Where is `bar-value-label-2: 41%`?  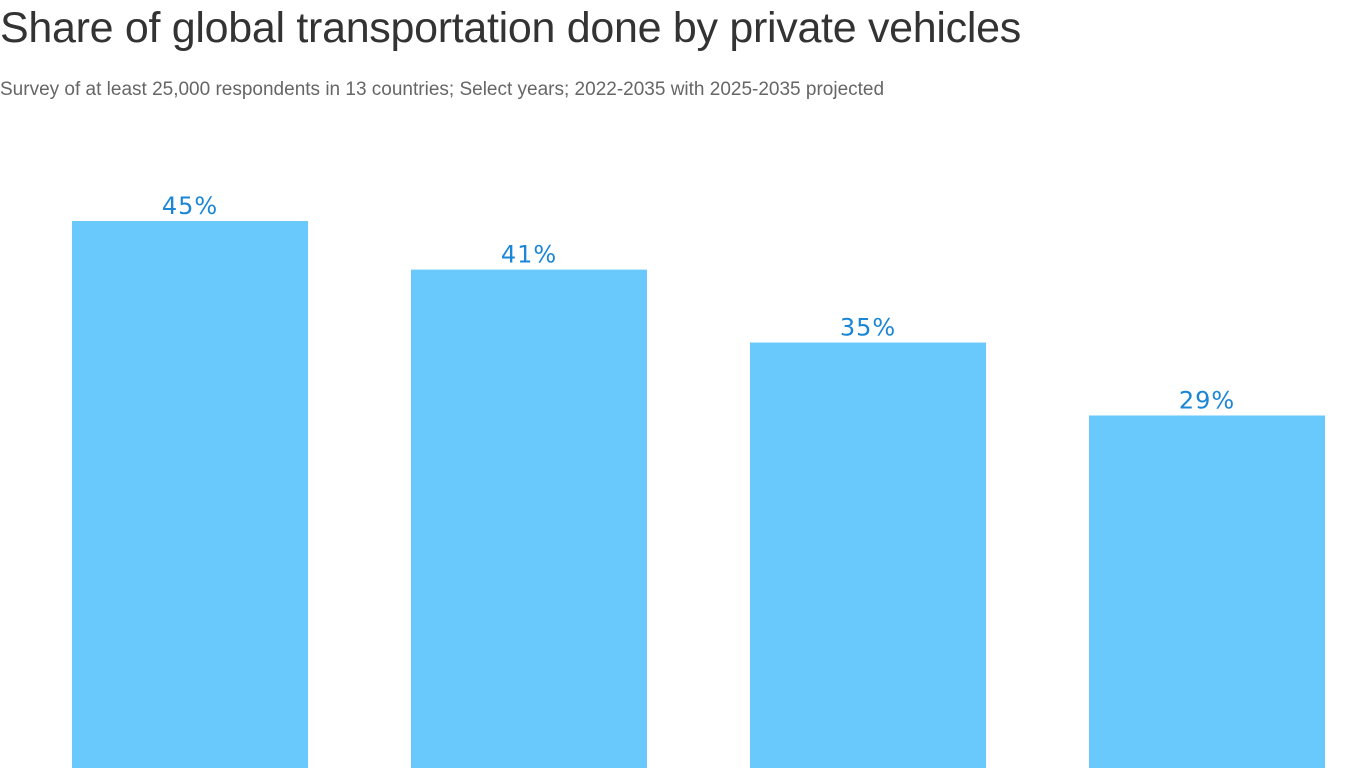 bar-value-label-2: 41% is located at coordinates (529, 255).